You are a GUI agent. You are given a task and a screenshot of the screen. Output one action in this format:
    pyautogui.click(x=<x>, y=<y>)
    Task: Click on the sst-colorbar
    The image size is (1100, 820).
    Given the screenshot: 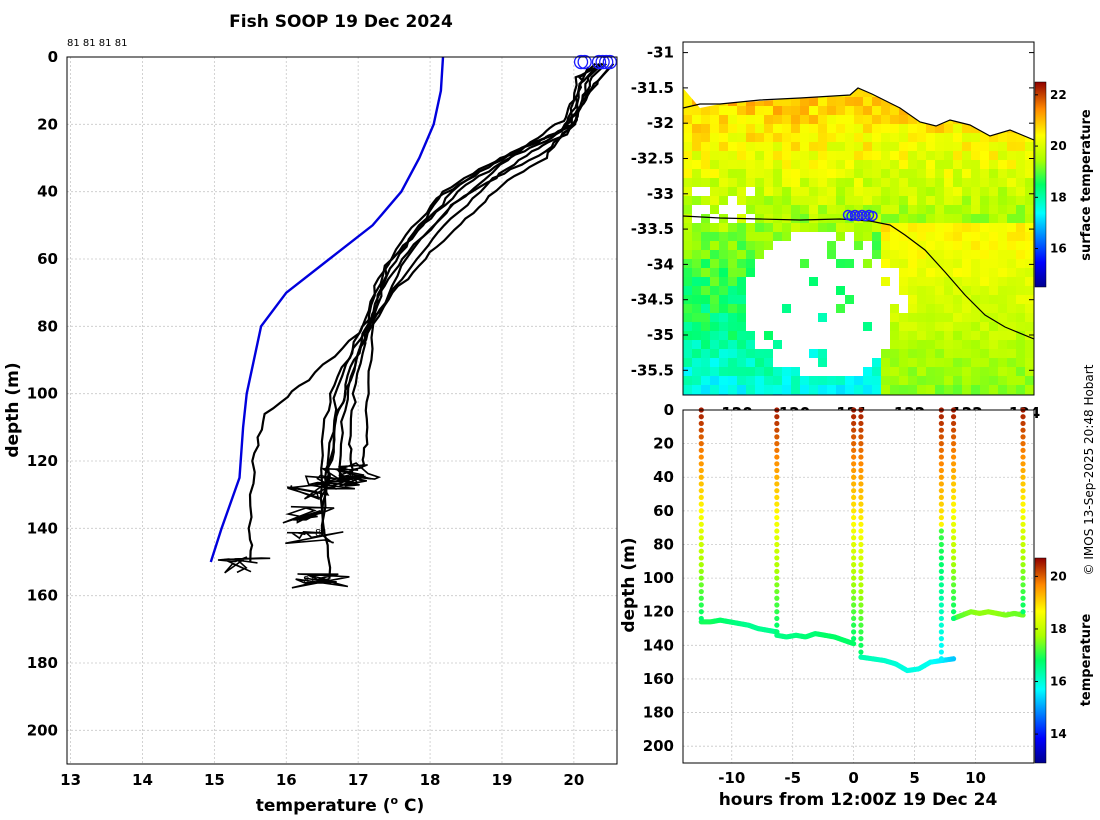 What is the action you would take?
    pyautogui.click(x=1040, y=184)
    